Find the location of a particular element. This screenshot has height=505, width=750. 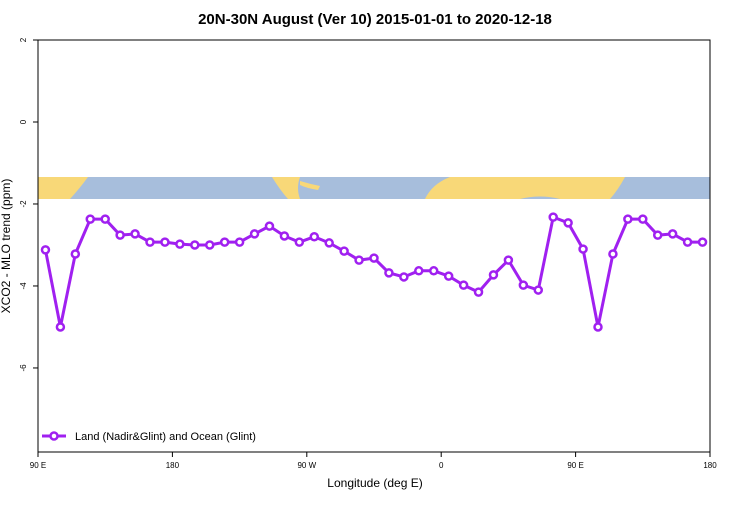

x-tick-label: 90 W is located at coordinates (306, 465).